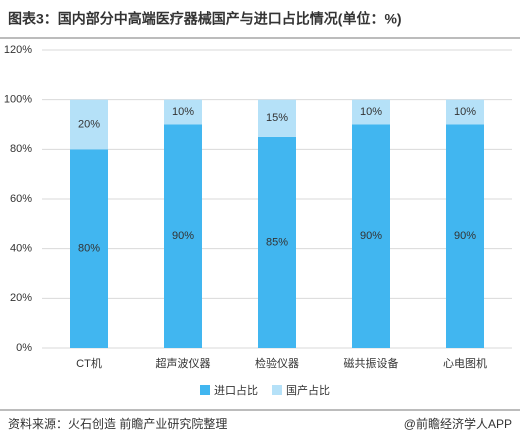 The width and height of the screenshot is (520, 445). Describe the element at coordinates (205, 19) in the screenshot. I see `chart-title: 图表3：国内部分中高端医疗器械国产与进口占比情况(单位：%)` at that location.